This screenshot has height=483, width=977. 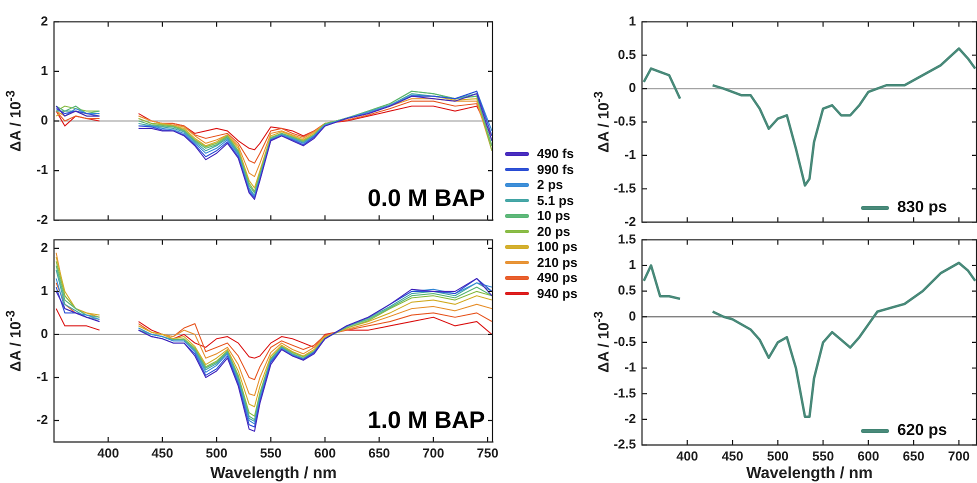 I want to click on y-tick-label: -2.5, so click(x=625, y=444).